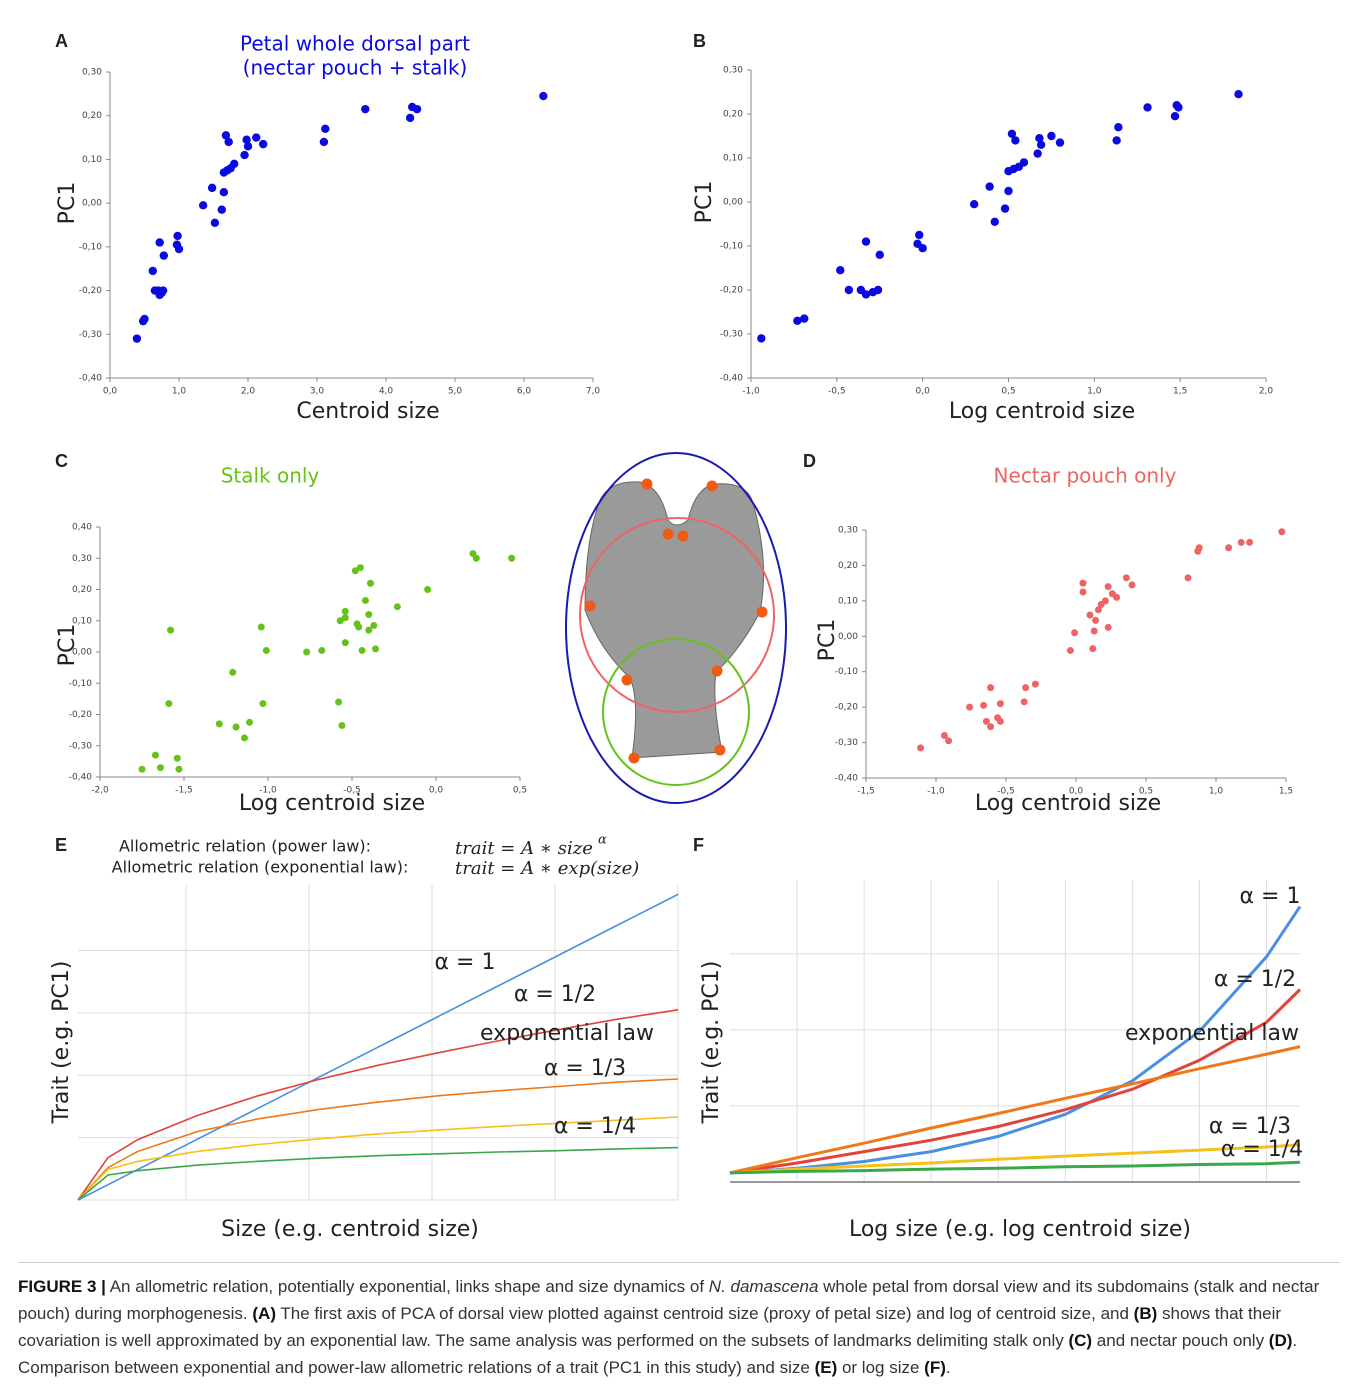 This screenshot has width=1358, height=1384. I want to click on panel-label: E, so click(61, 845).